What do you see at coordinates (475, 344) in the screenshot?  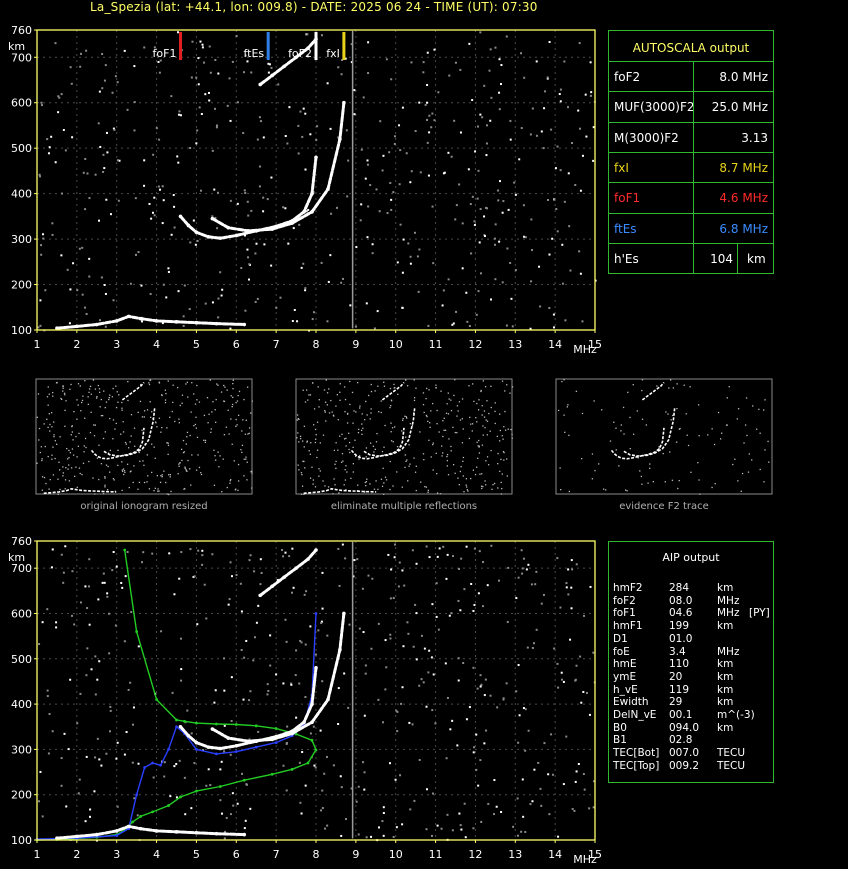 I see `x-tick-label: 12` at bounding box center [475, 344].